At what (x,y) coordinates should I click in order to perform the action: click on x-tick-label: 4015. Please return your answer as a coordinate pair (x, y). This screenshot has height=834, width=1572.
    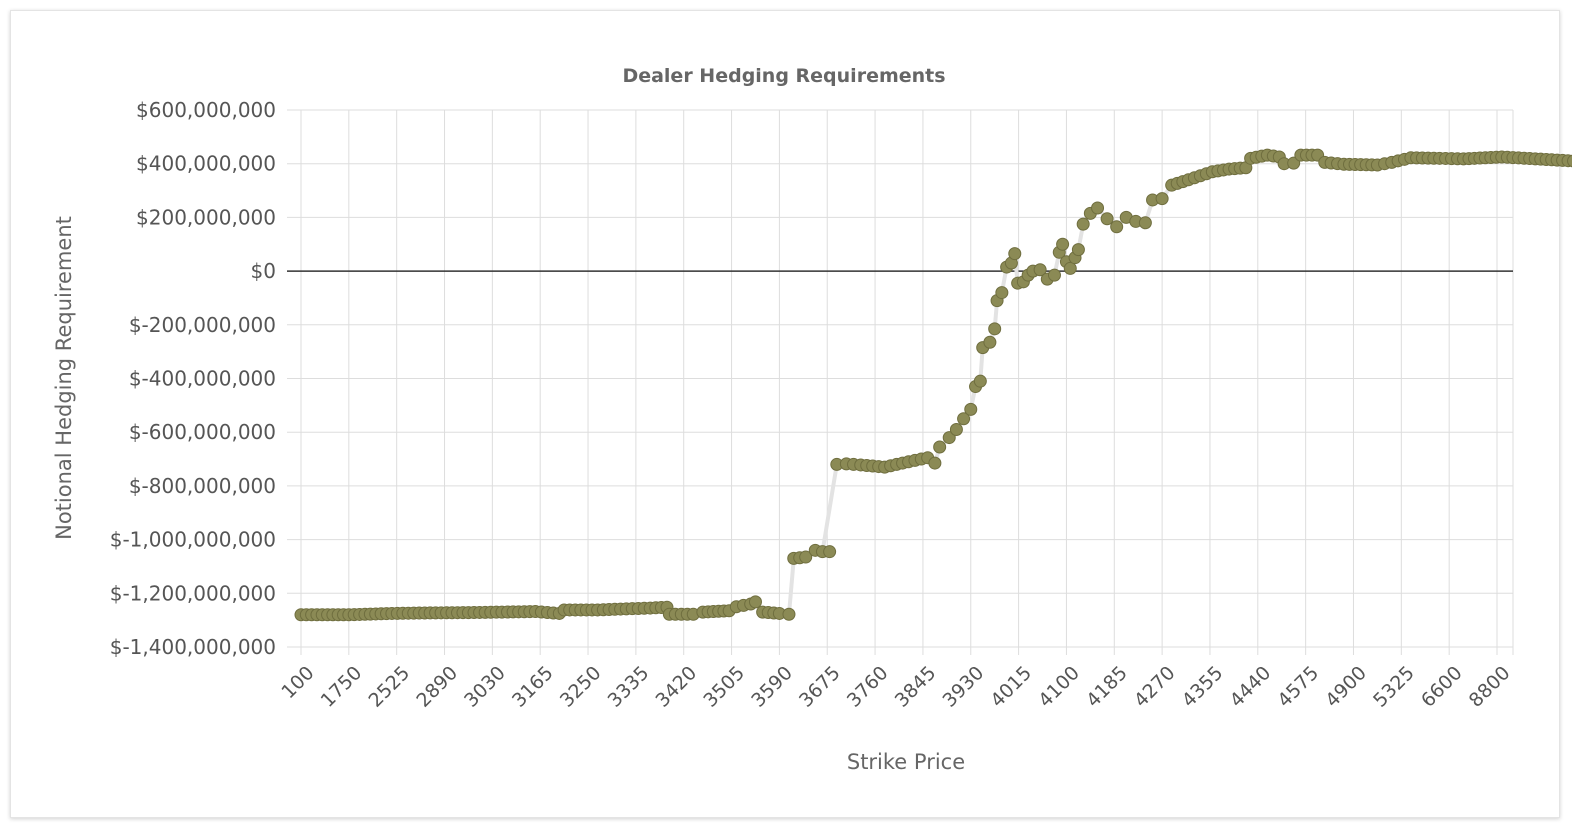
    Looking at the image, I should click on (1011, 687).